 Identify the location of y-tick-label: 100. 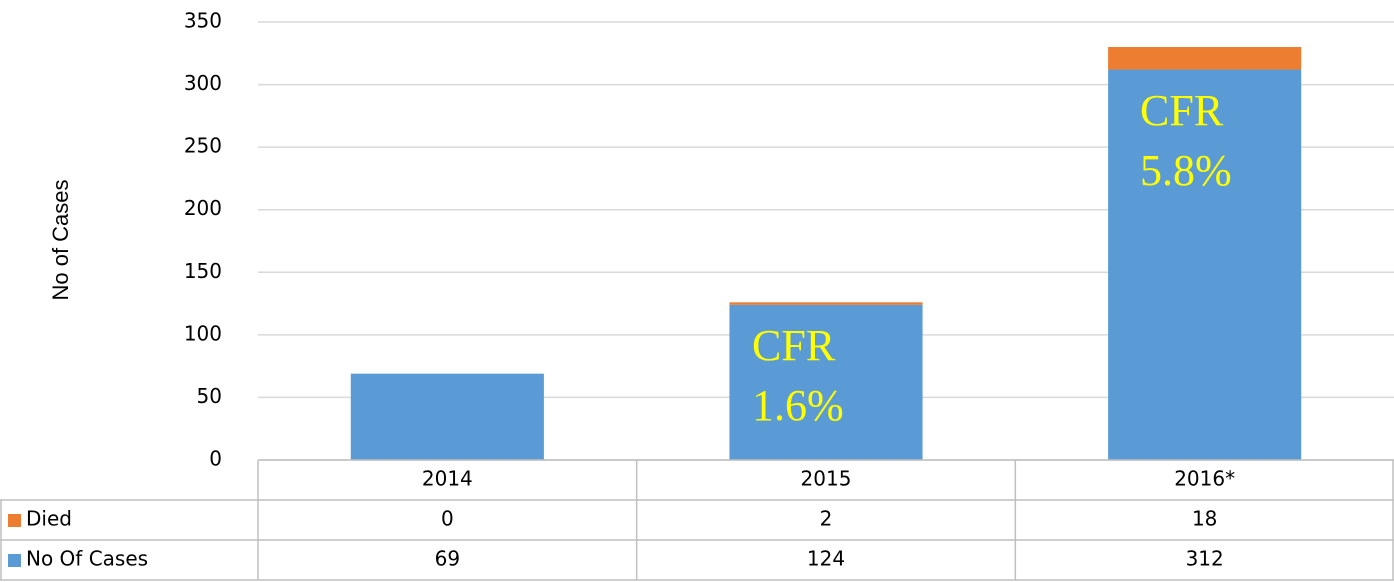
(203, 333).